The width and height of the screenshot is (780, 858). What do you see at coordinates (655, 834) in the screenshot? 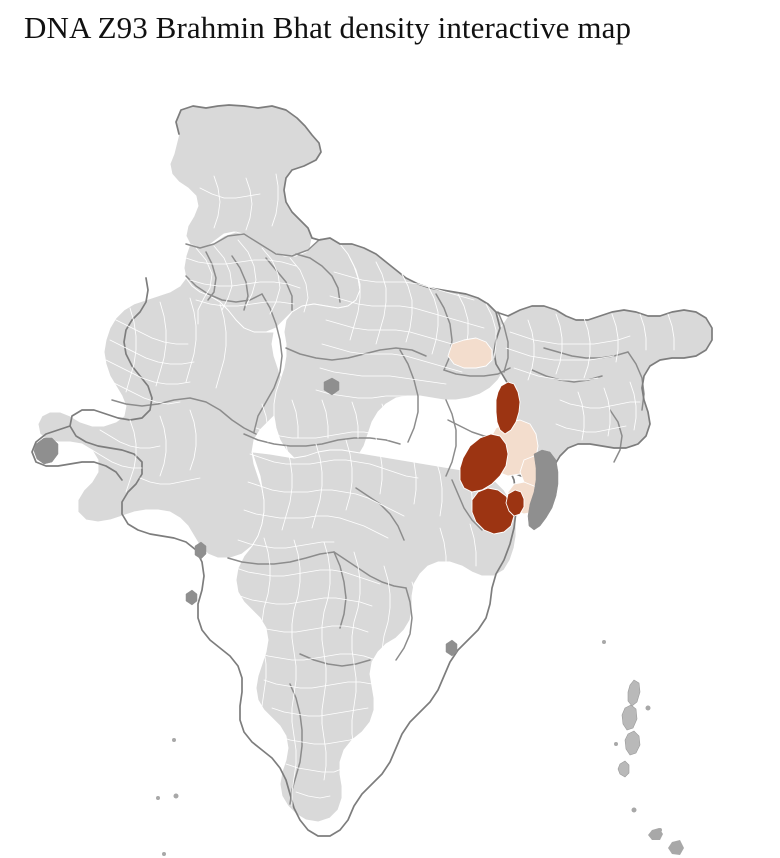
I see `islet-nicobar-a` at bounding box center [655, 834].